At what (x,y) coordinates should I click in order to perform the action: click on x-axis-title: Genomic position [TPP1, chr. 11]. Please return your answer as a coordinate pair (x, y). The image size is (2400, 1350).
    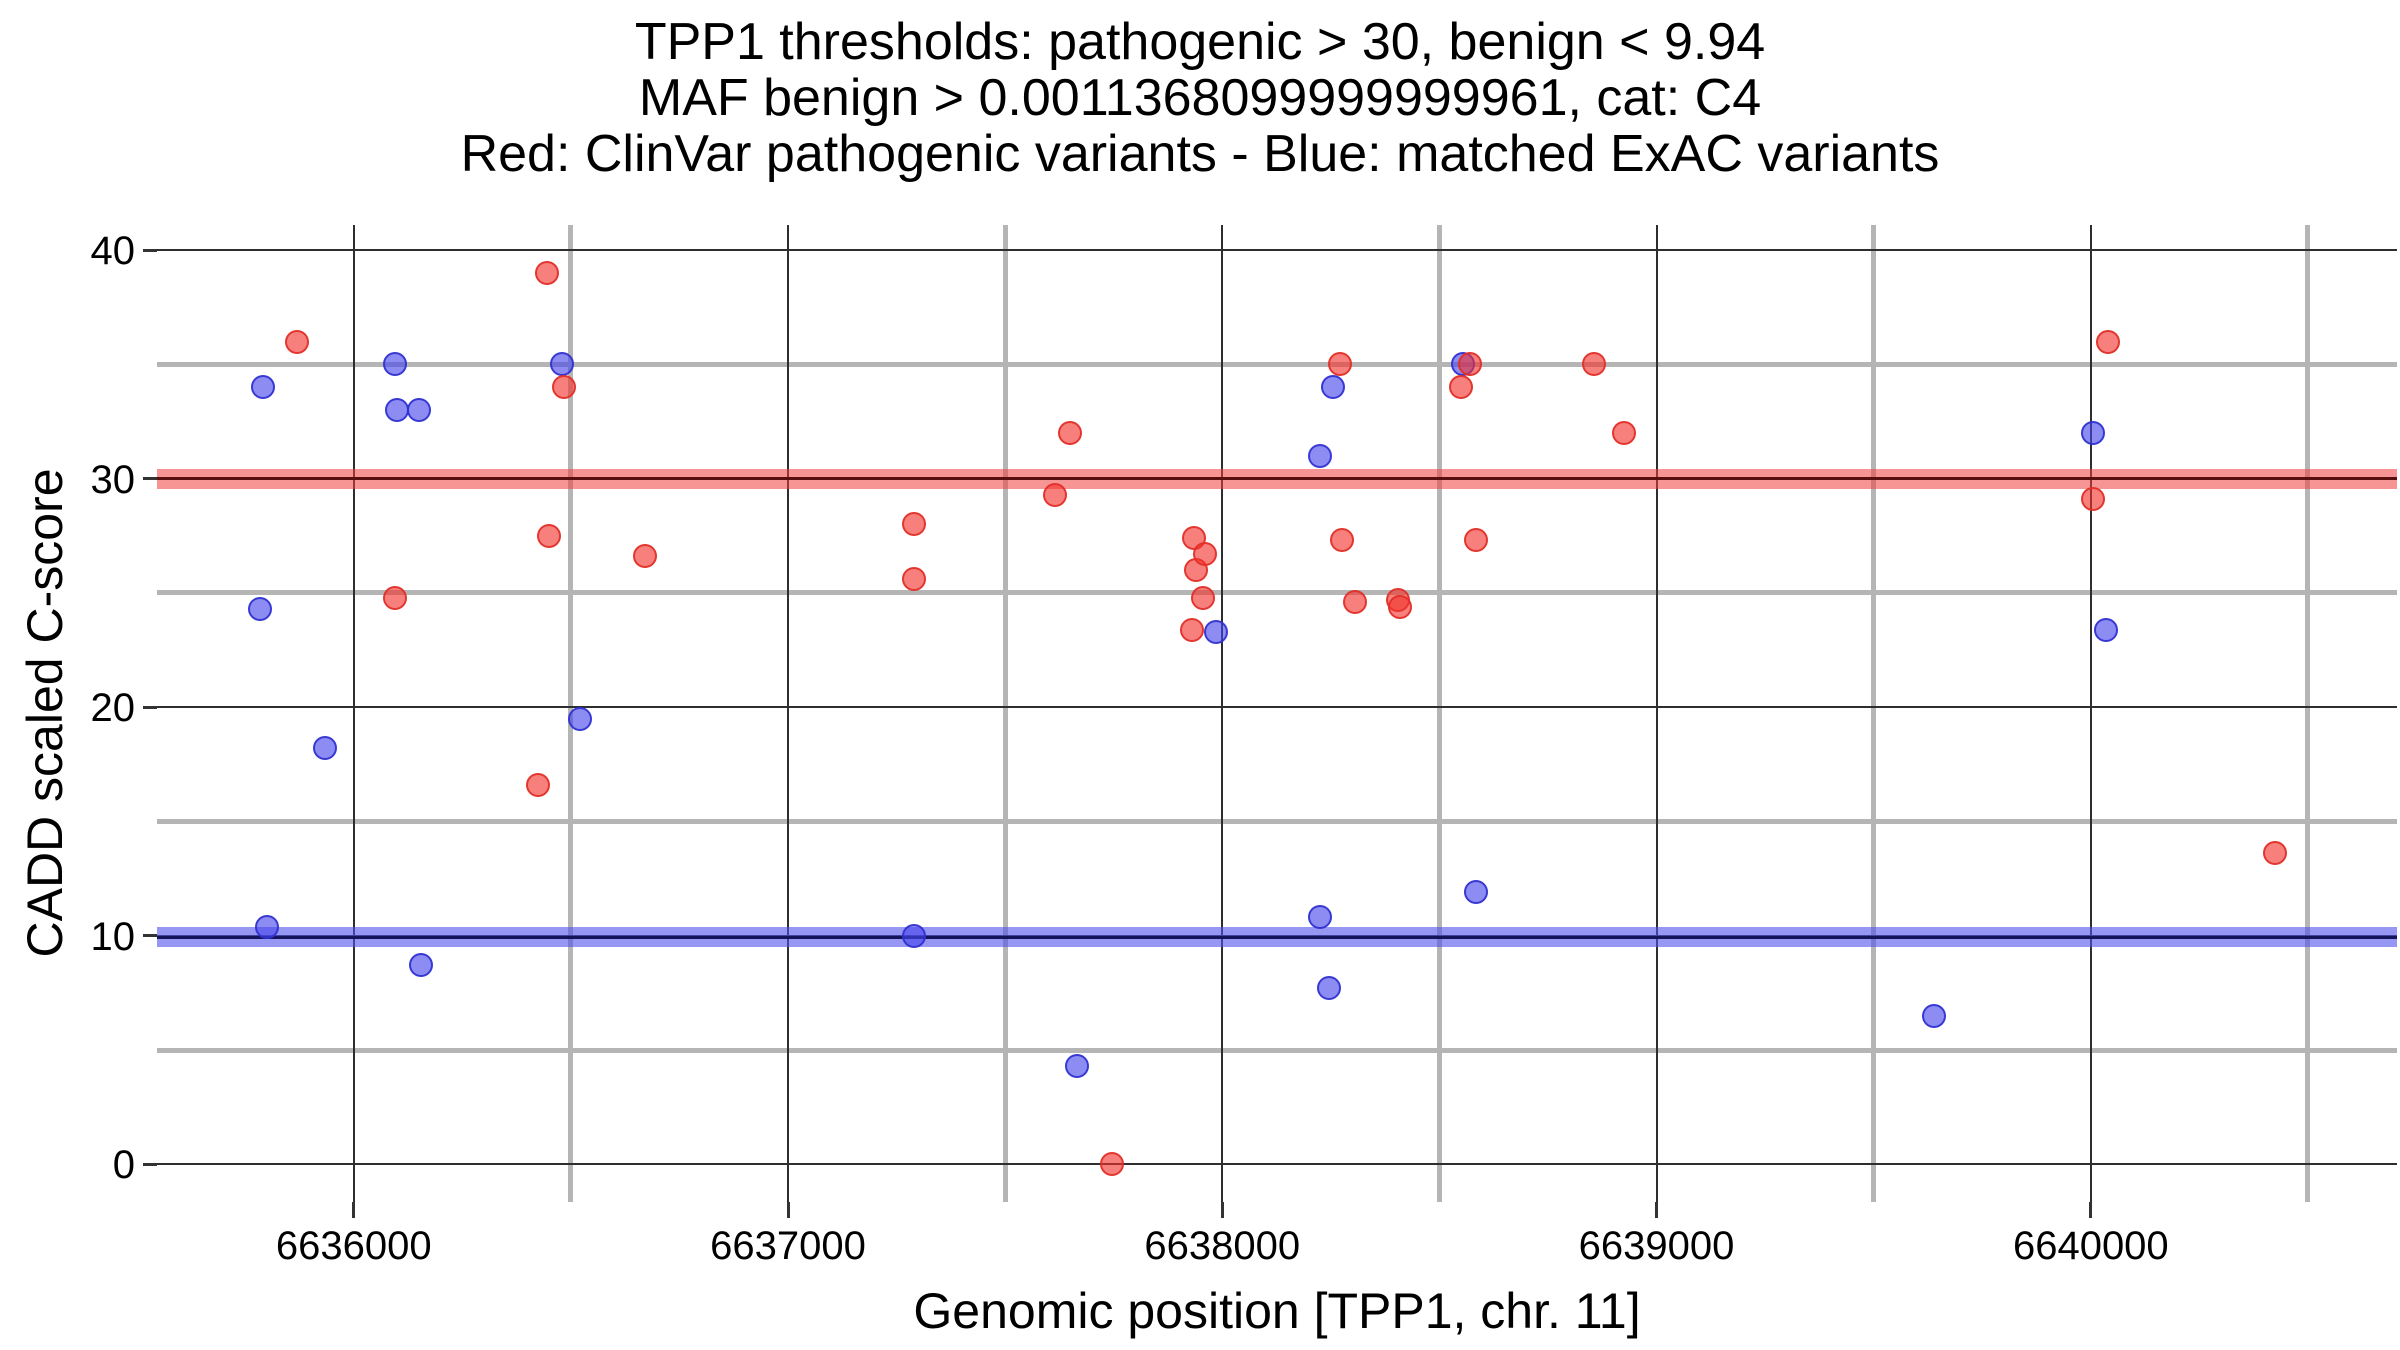
    Looking at the image, I should click on (1277, 1311).